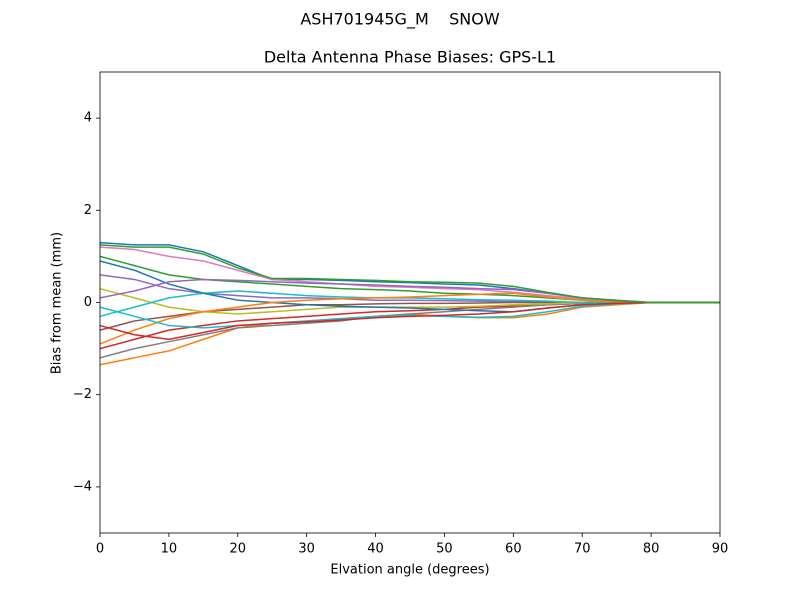  I want to click on x-tick-label: 10, so click(169, 549).